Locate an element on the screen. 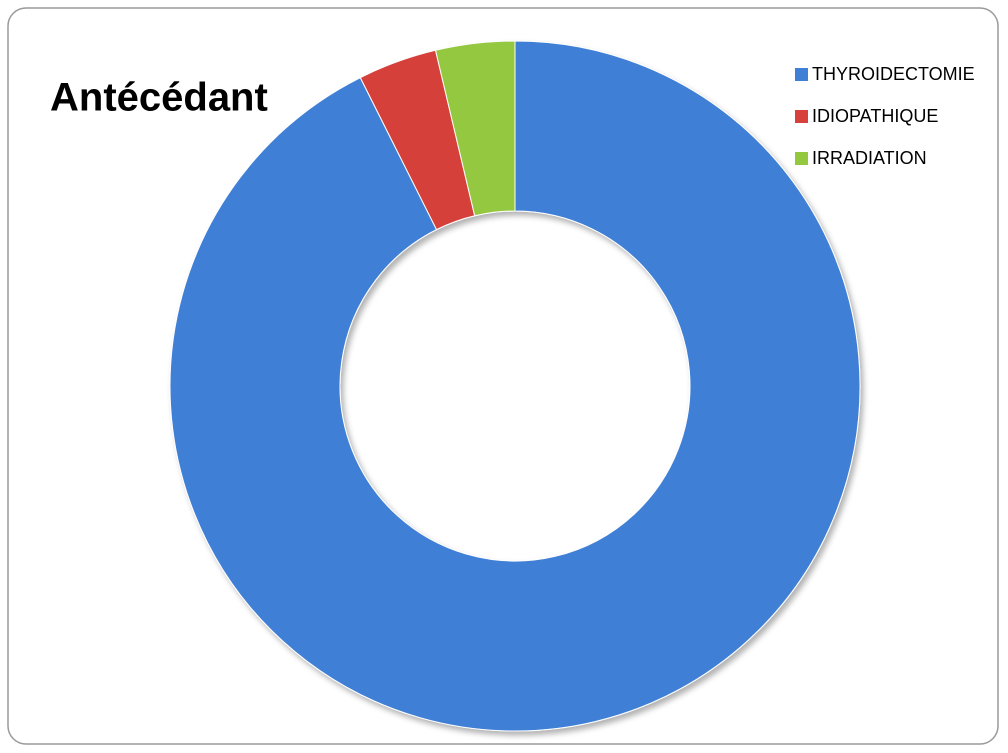 The width and height of the screenshot is (1008, 753). legend: THYROIDECTOMIE IDIOPATHIQUE IRRADIATION is located at coordinates (885, 116).